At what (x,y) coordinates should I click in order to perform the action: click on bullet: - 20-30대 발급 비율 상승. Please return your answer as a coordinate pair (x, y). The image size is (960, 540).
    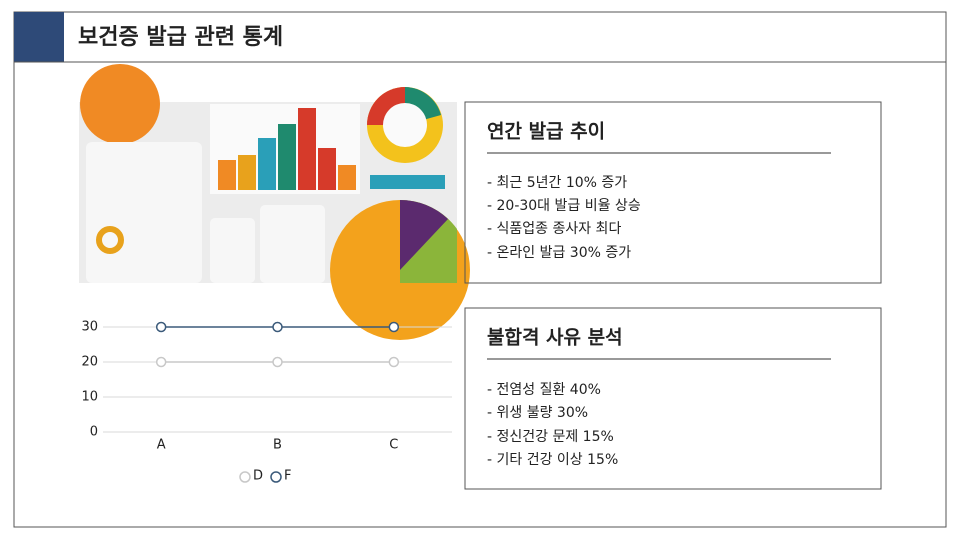
    Looking at the image, I should click on (564, 206).